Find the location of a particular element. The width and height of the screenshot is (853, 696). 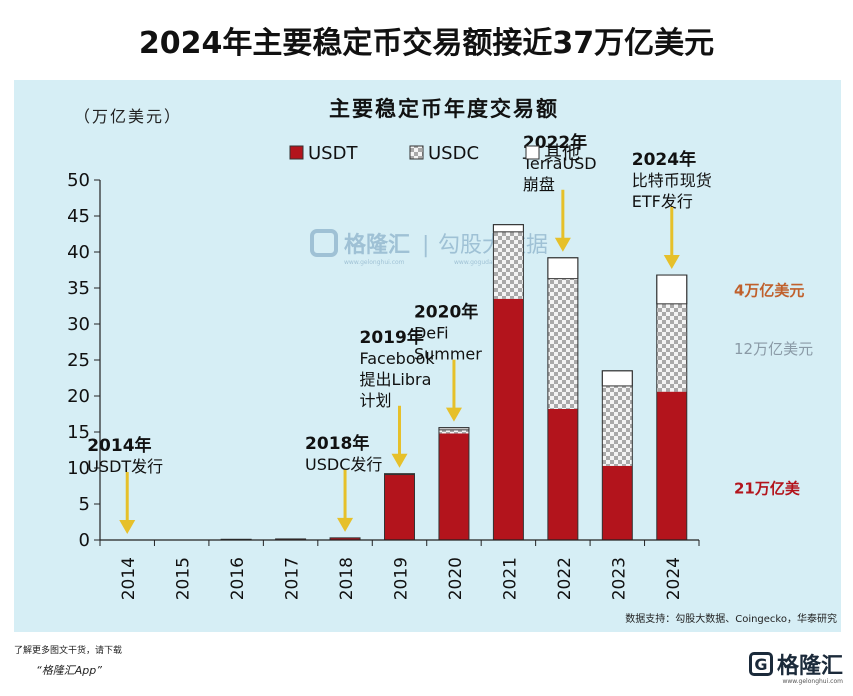

bar-USDC-2020 is located at coordinates (453, 431).